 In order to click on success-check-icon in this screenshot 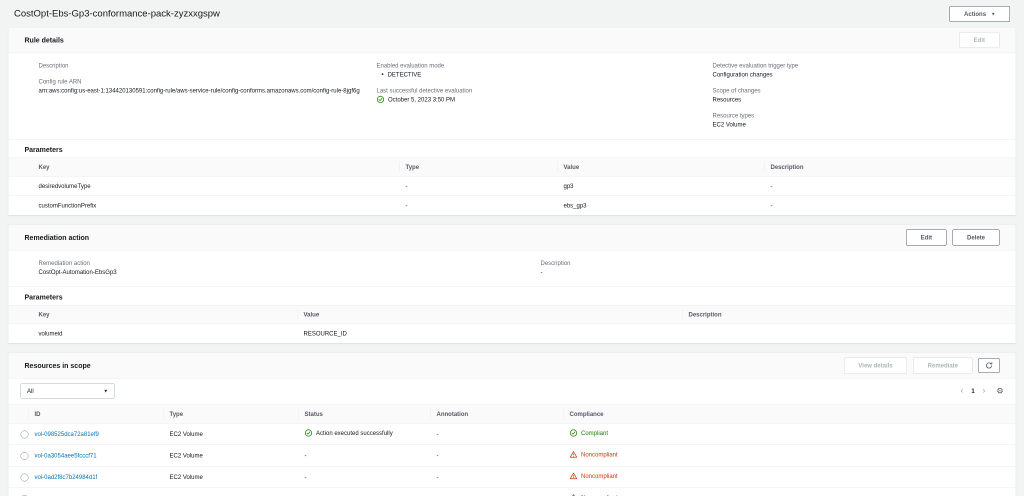, I will do `click(308, 433)`.